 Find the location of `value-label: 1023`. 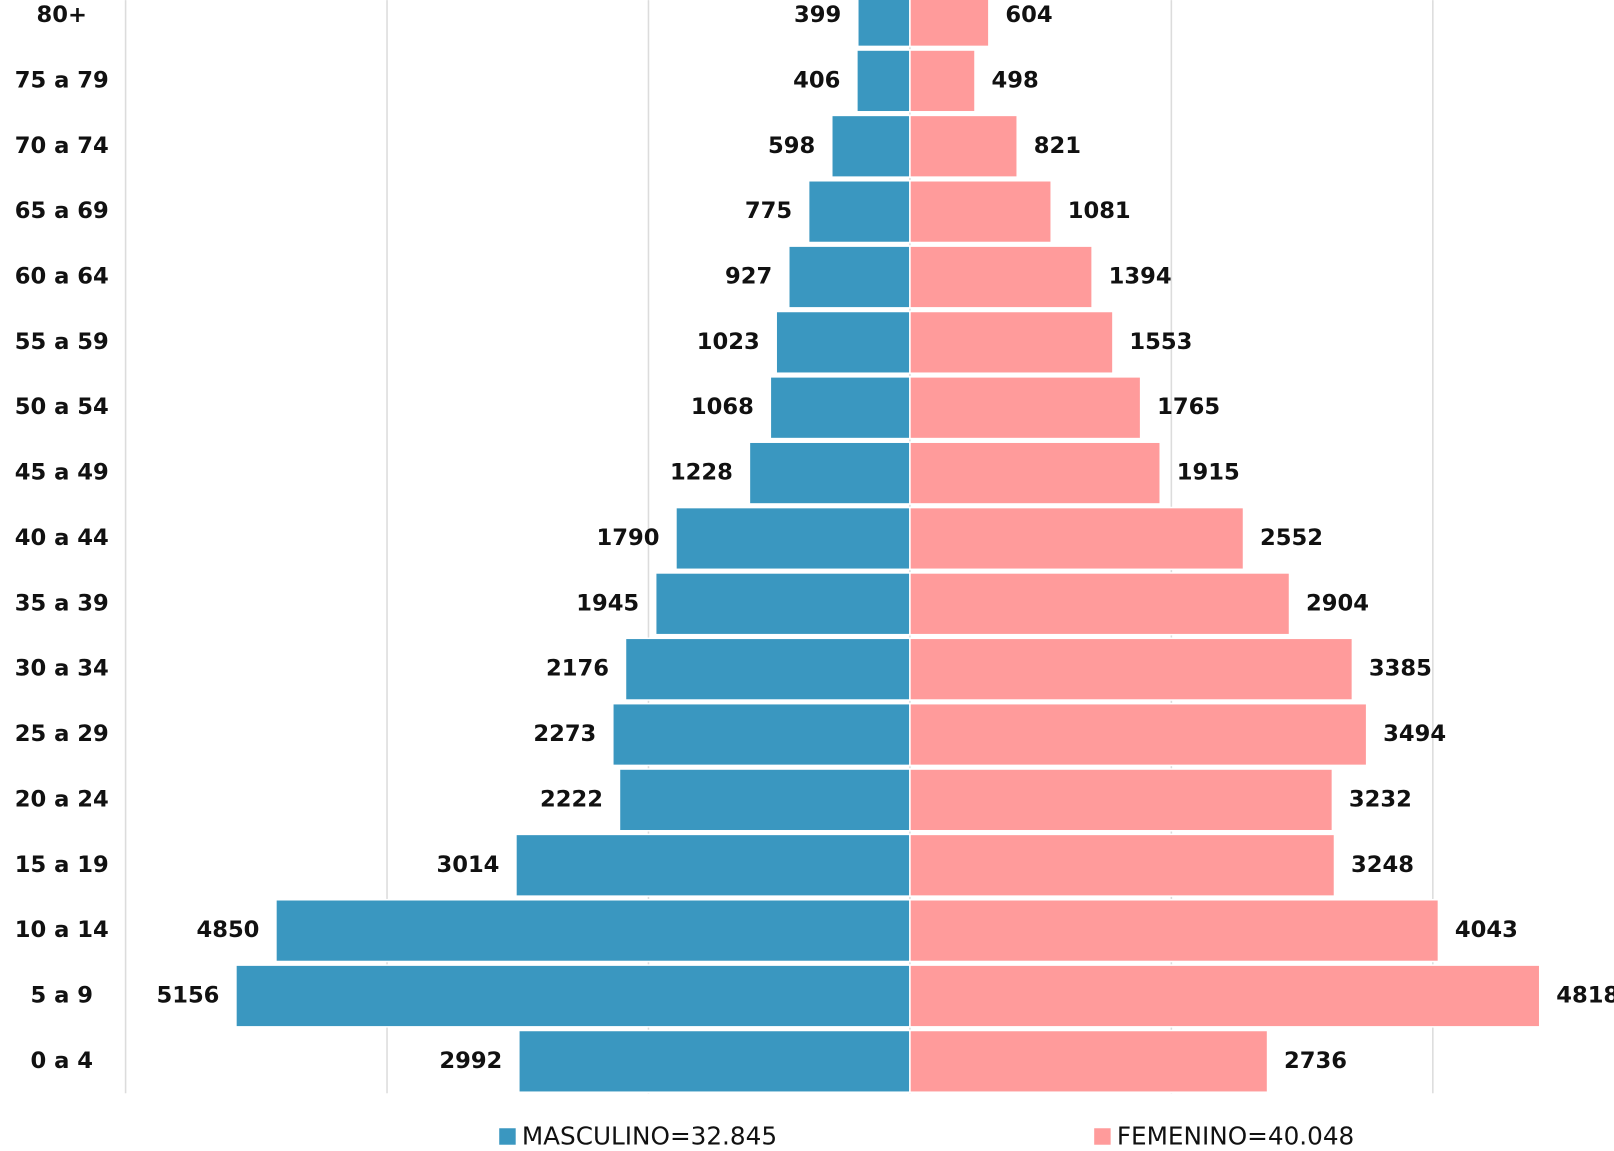

value-label: 1023 is located at coordinates (728, 342).